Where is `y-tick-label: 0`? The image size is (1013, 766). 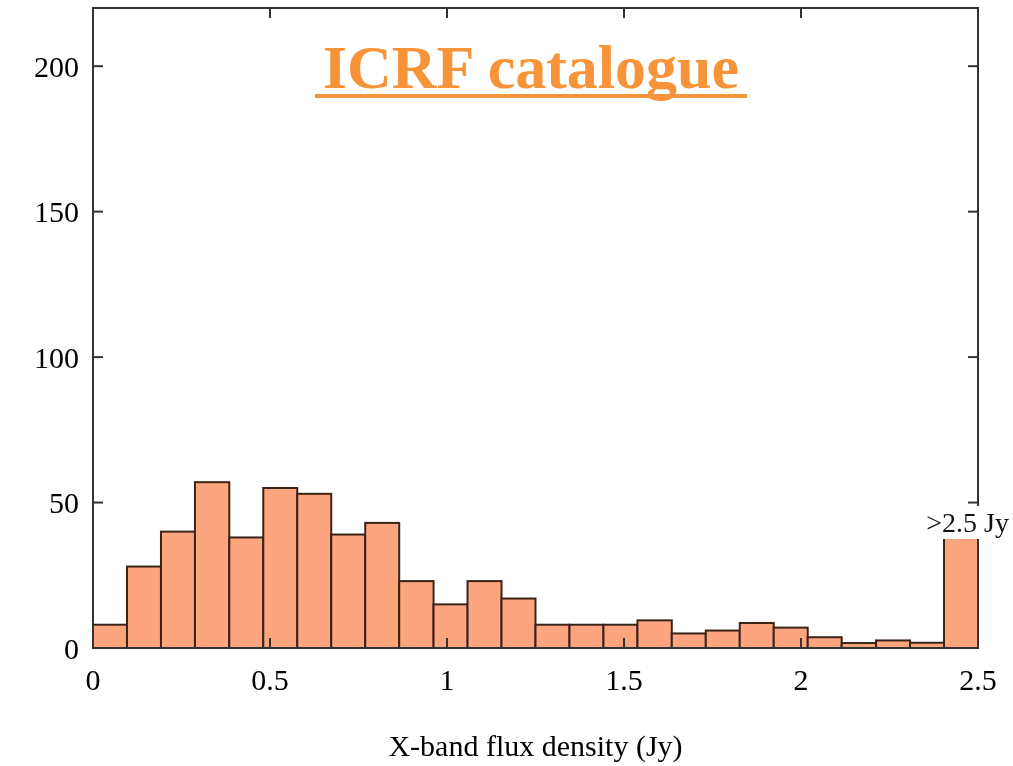 y-tick-label: 0 is located at coordinates (71, 648).